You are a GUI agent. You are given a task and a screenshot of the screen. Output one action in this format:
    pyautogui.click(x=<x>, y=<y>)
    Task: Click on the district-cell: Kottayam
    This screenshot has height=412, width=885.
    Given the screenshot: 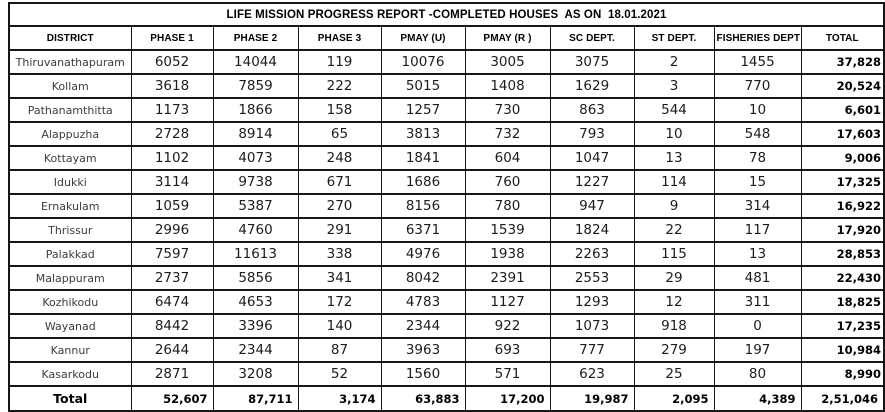 What is the action you would take?
    pyautogui.click(x=70, y=158)
    